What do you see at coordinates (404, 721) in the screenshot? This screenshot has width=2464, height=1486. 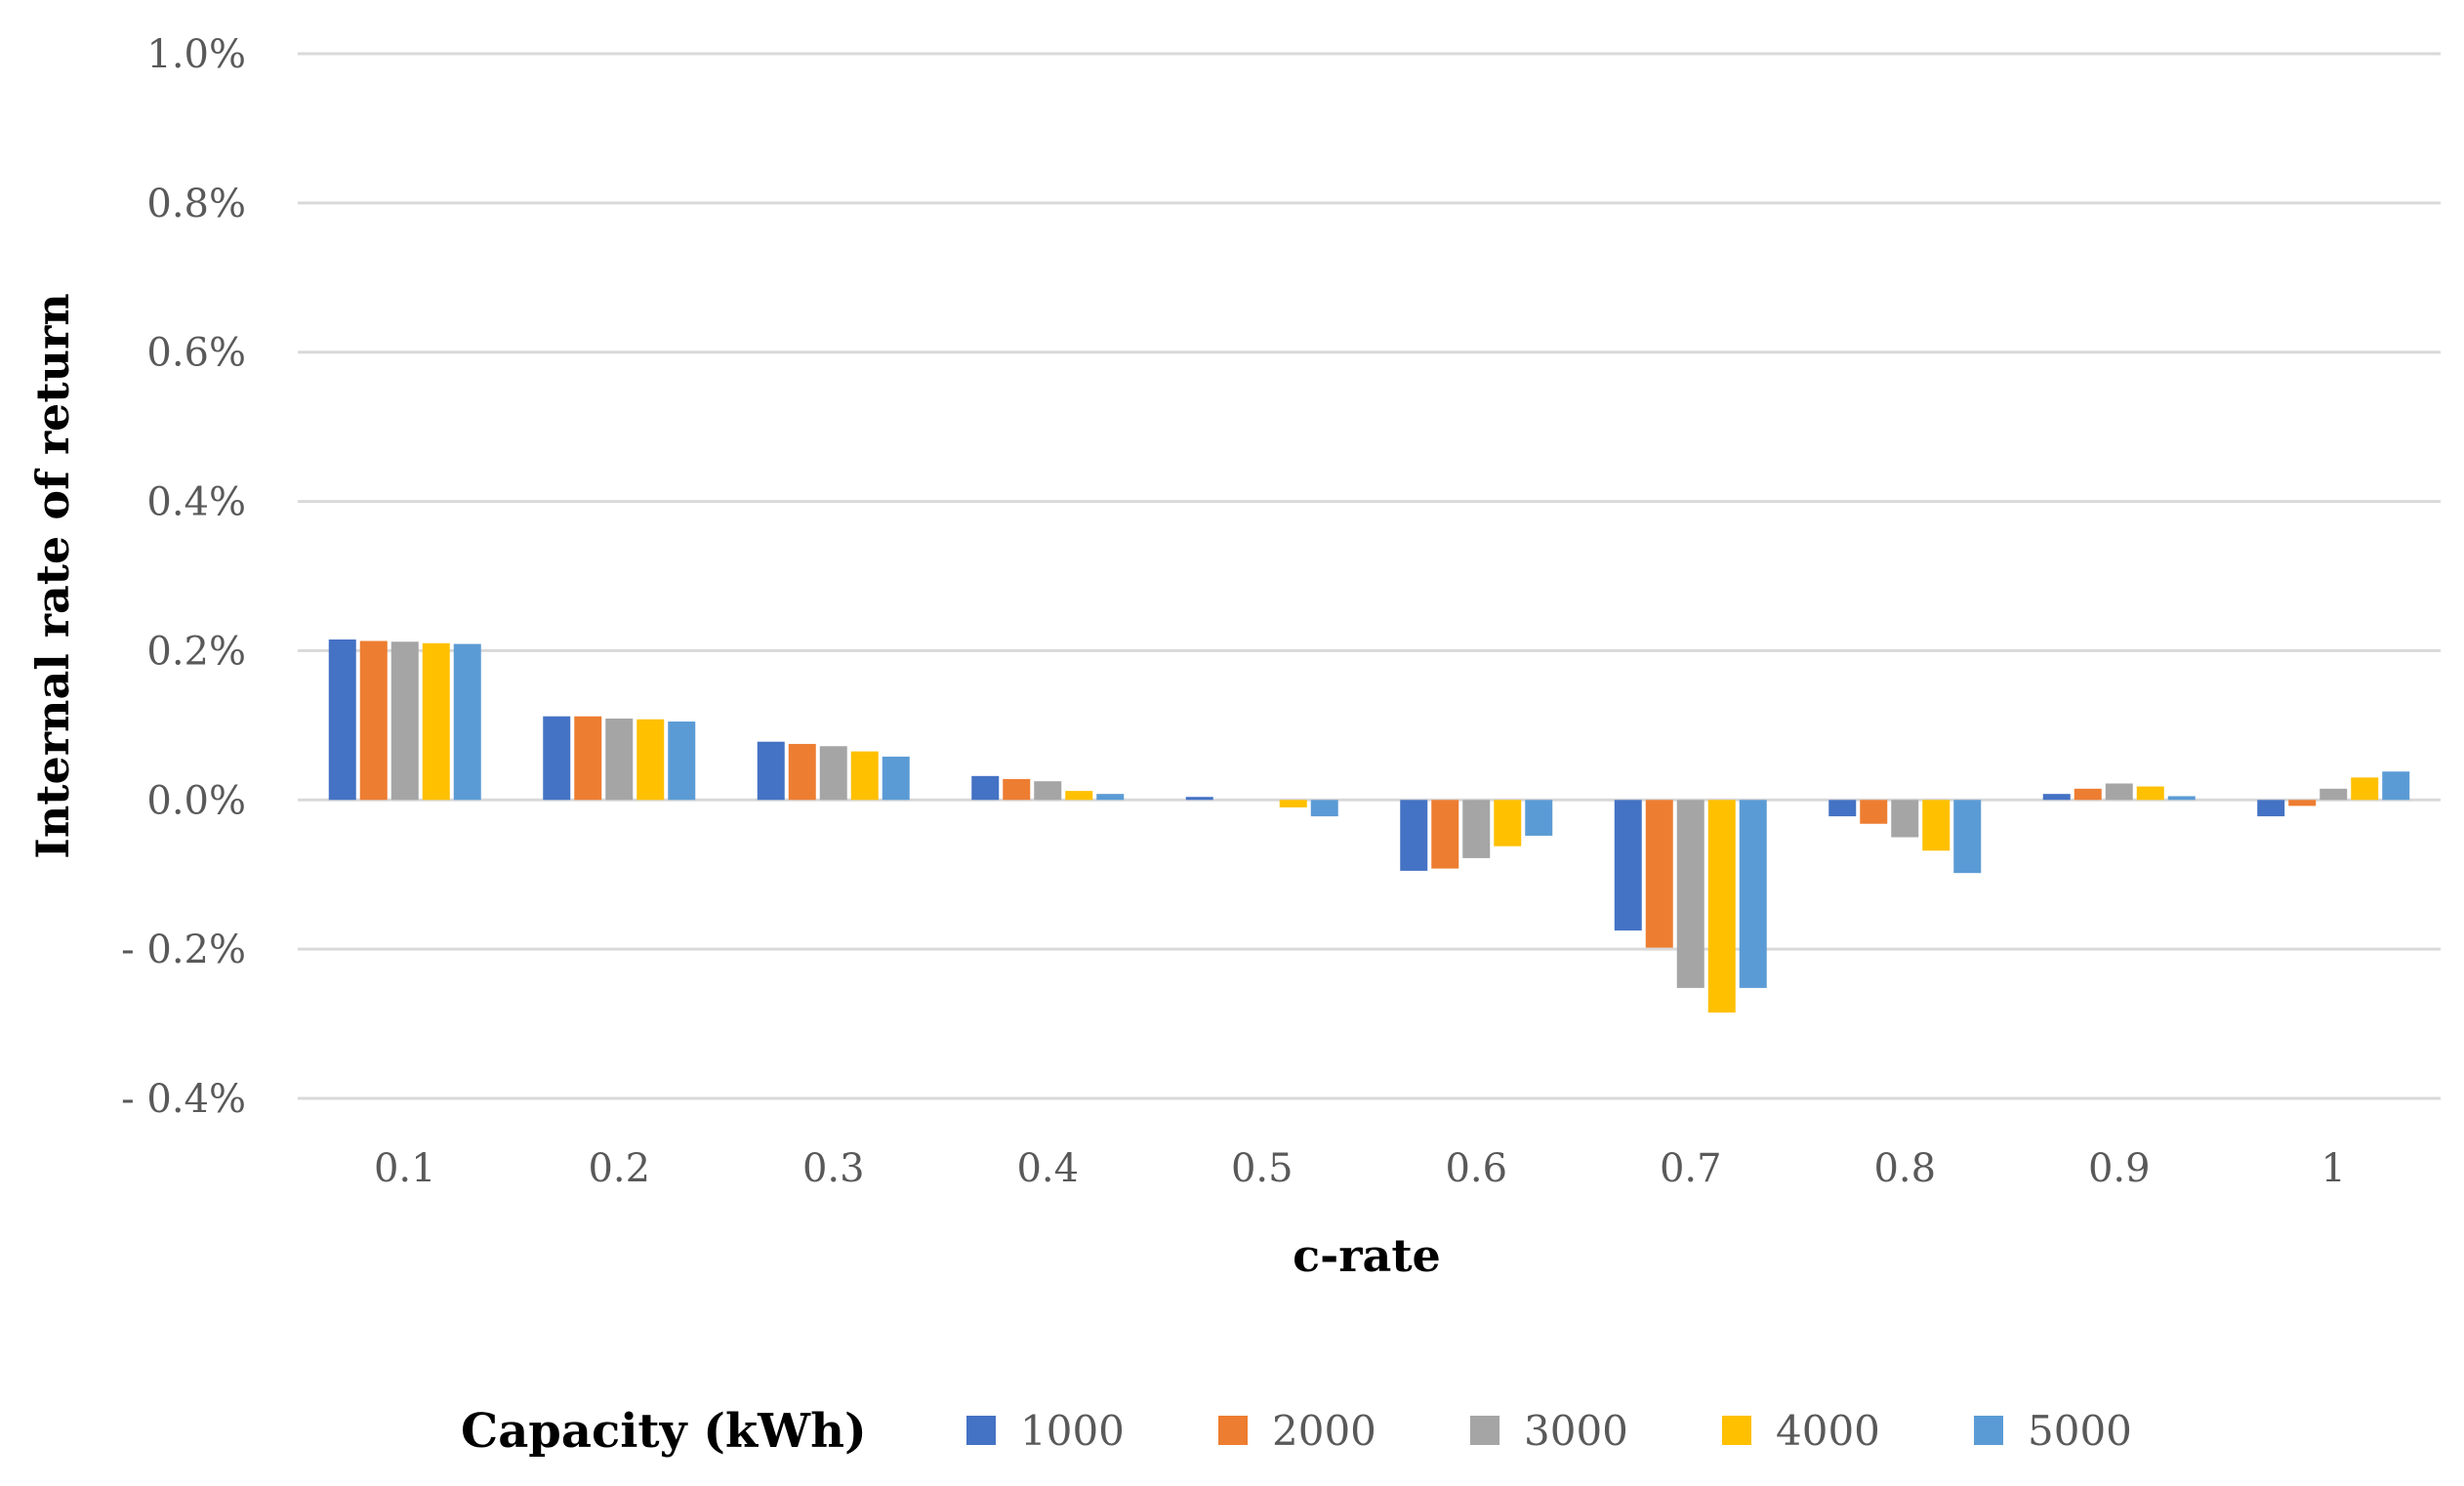 I see `bar-3000-0.1` at bounding box center [404, 721].